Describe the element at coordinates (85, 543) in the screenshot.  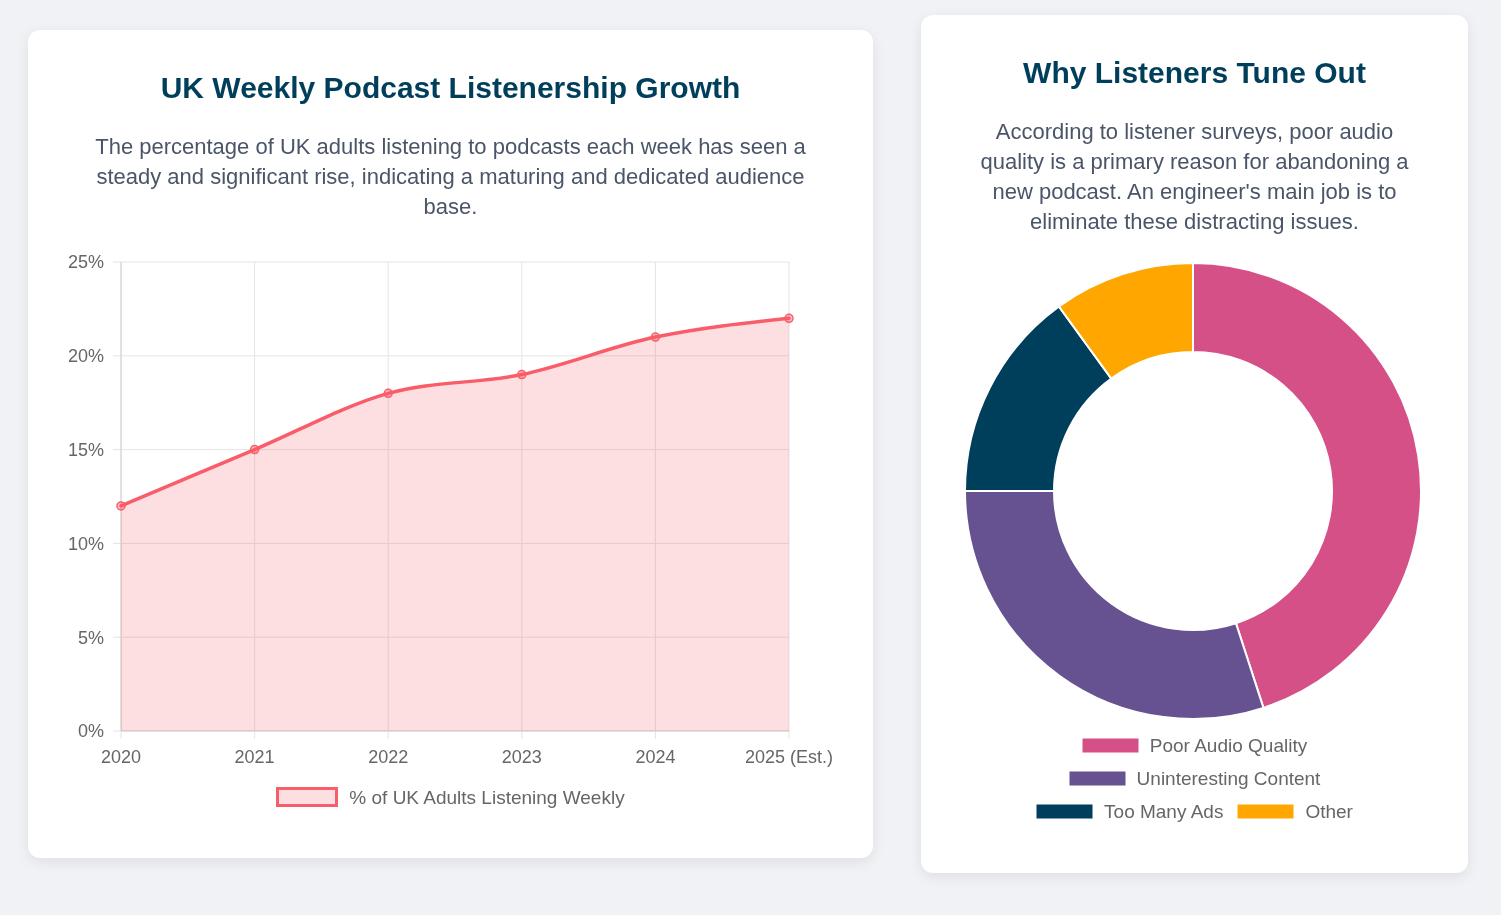
I see `y-tick-label: 10%` at that location.